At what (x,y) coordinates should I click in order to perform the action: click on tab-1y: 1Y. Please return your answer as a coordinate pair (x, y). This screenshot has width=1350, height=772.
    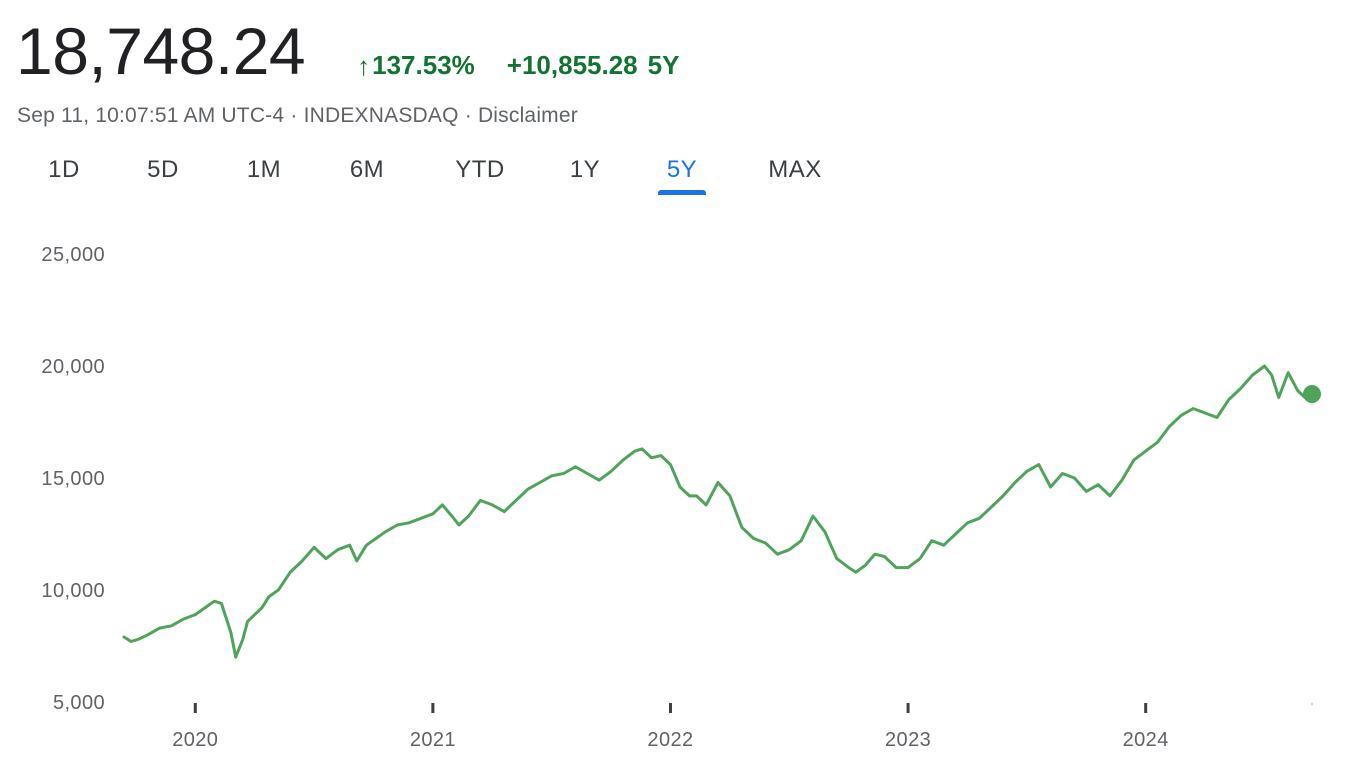
    Looking at the image, I should click on (585, 169).